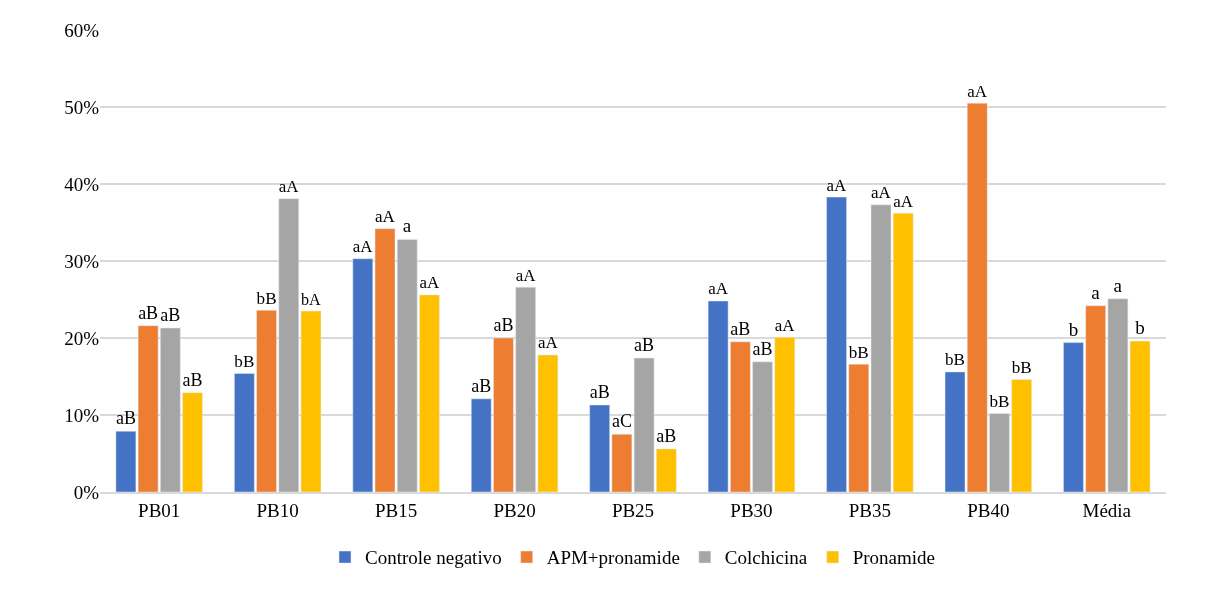 The height and width of the screenshot is (592, 1216). I want to click on data-label: bA, so click(311, 299).